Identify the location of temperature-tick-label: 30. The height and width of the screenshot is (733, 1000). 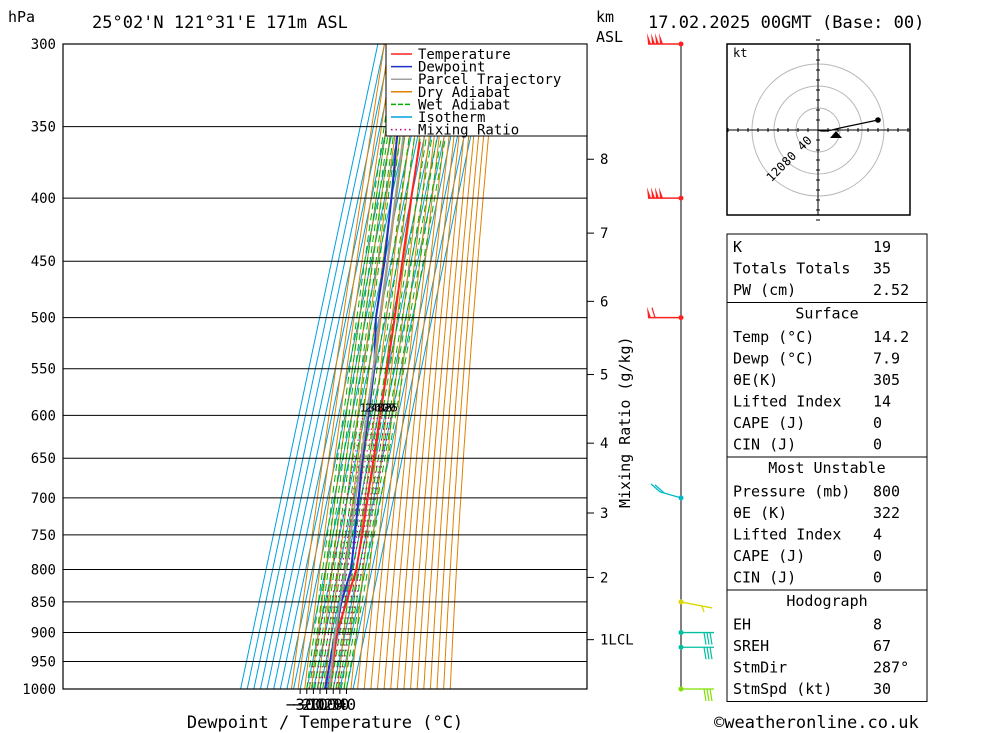
(339, 704).